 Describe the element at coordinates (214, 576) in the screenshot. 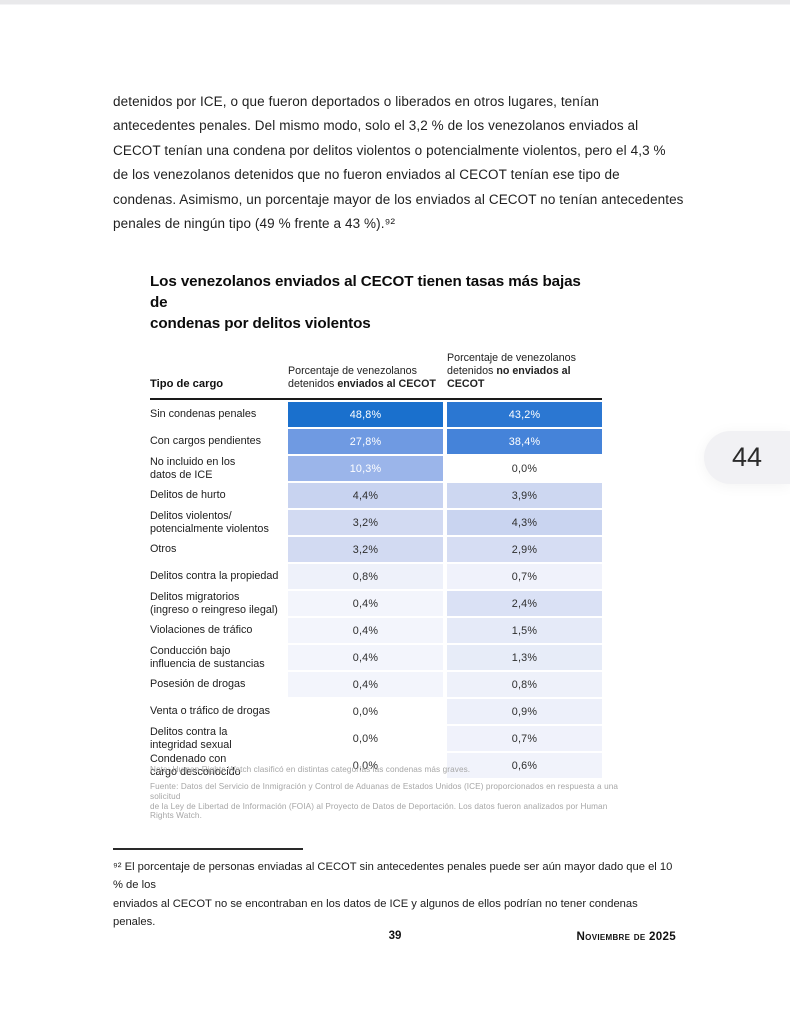

I see `row-label: Delitos contra la propiedad` at that location.